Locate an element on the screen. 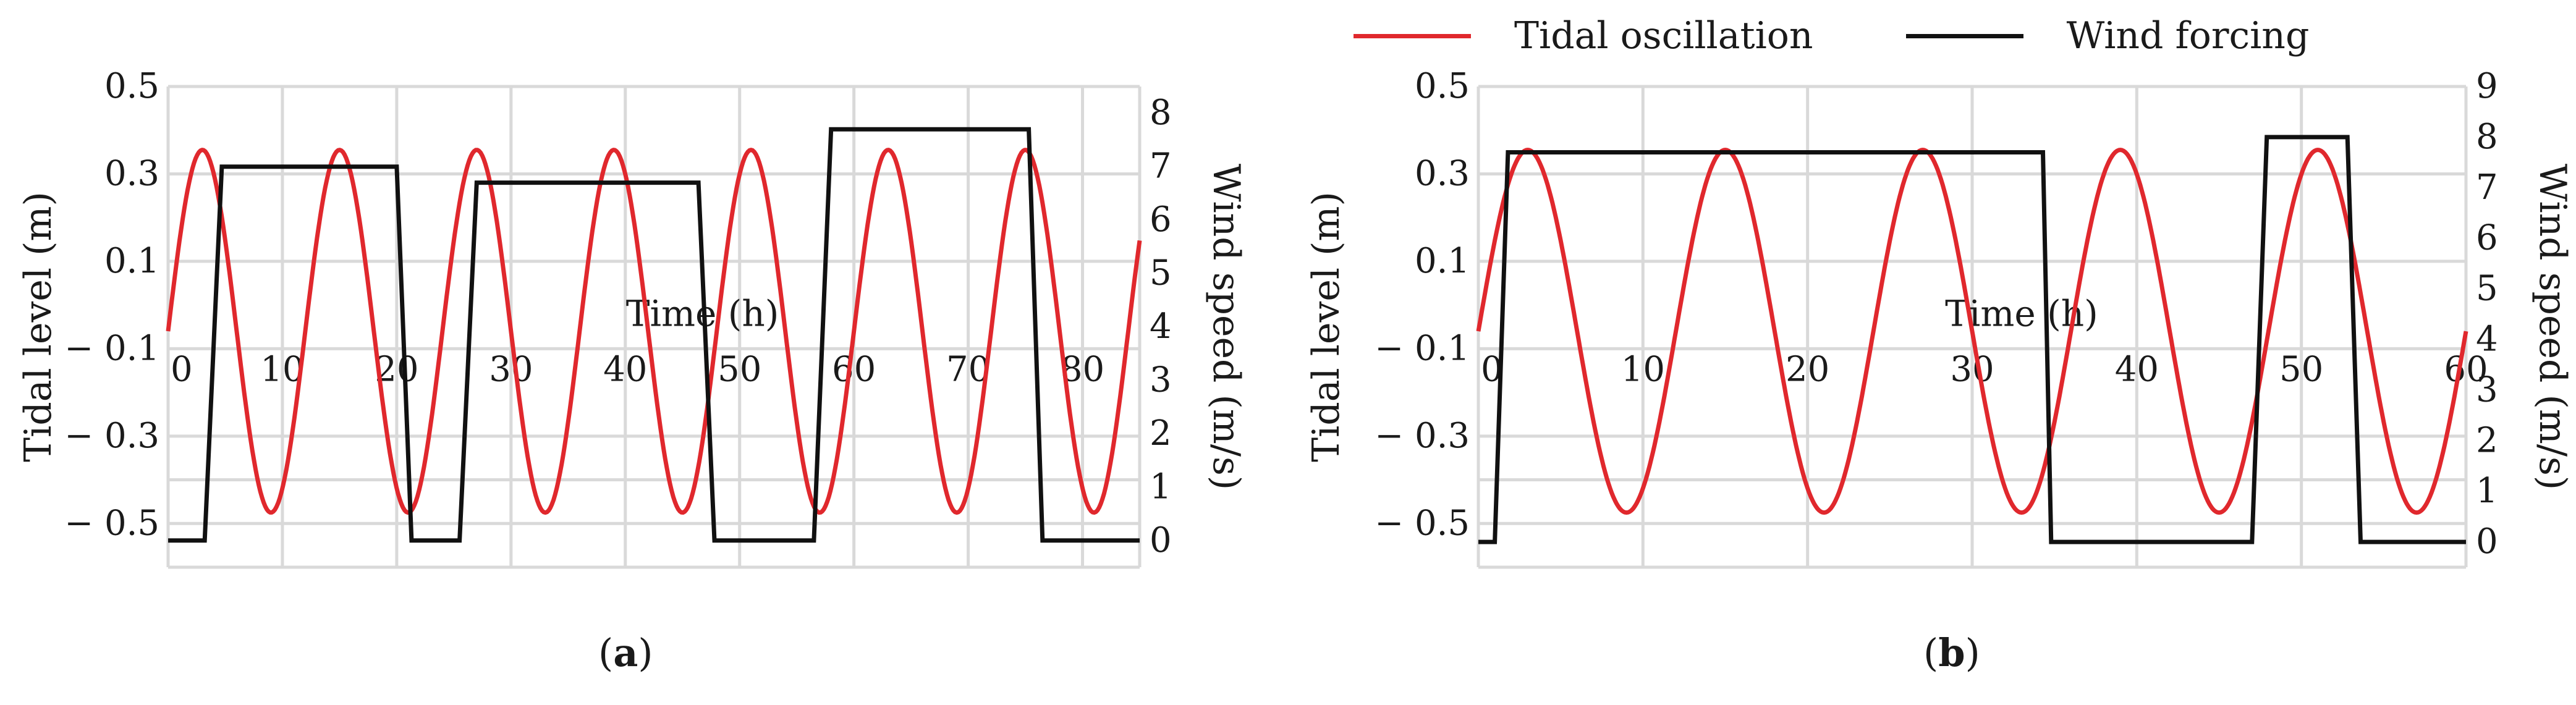 The height and width of the screenshot is (705, 2576). caption-b-letter: b is located at coordinates (1951, 653).